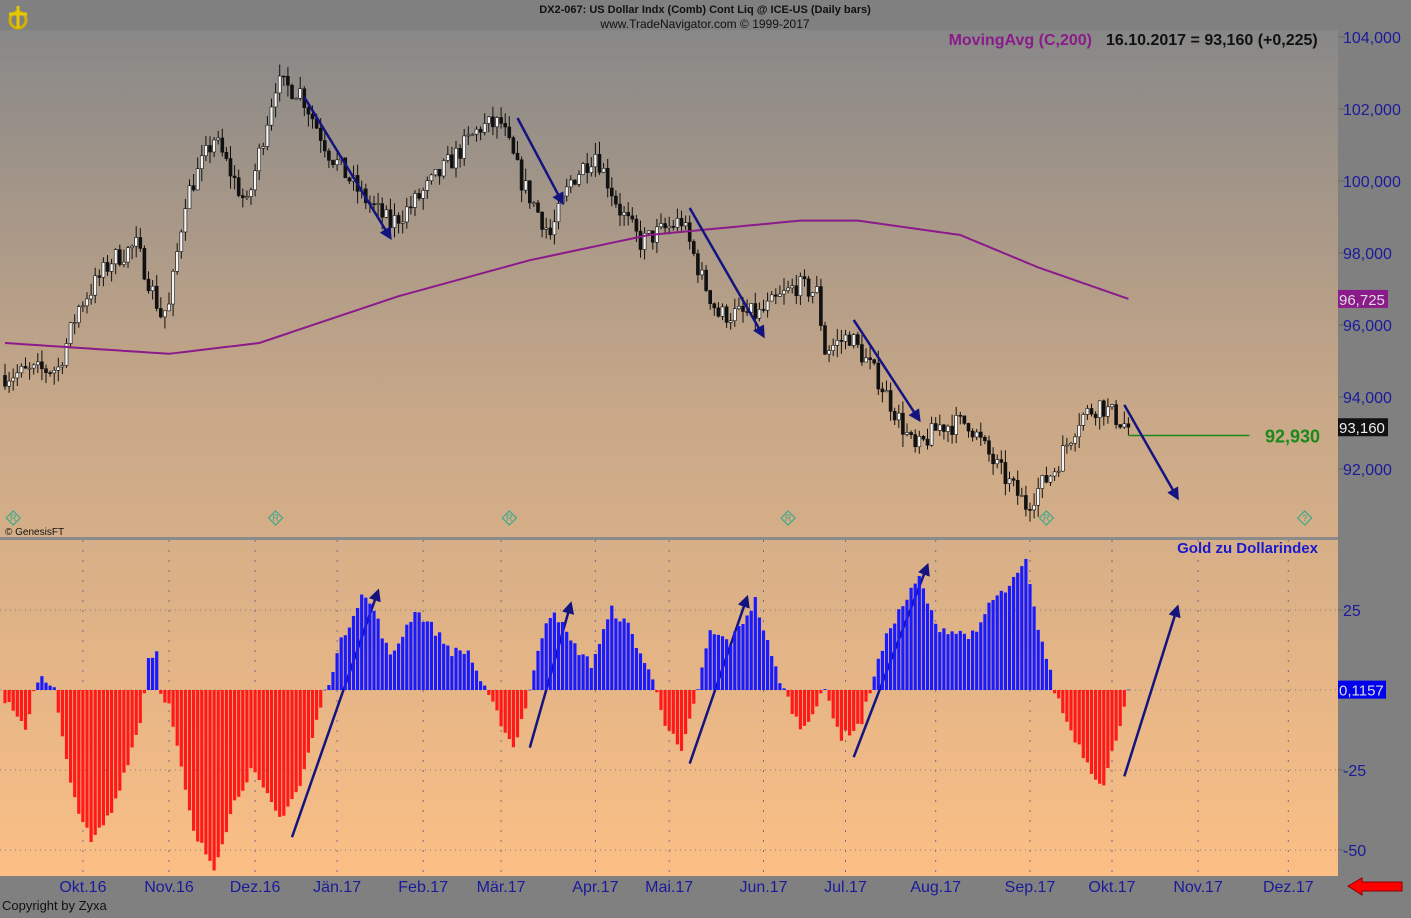  Describe the element at coordinates (1292, 437) in the screenshot. I see `level-label: 92,930` at that location.